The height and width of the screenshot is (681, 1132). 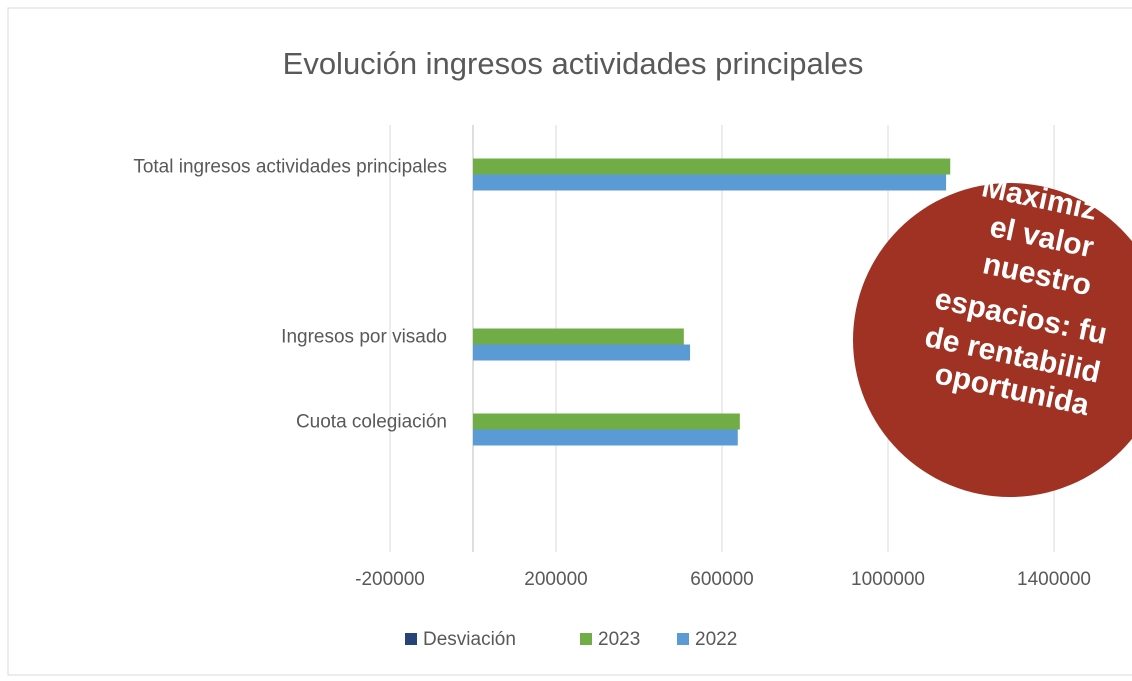 I want to click on x-tick-label: 1000000, so click(x=888, y=579).